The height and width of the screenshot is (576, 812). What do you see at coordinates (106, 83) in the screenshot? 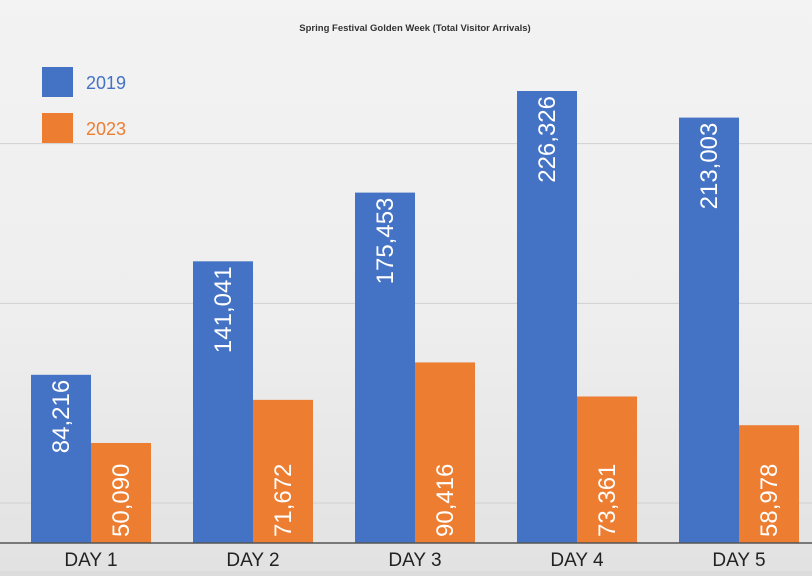
I see `legend-label-2019: 2019` at bounding box center [106, 83].